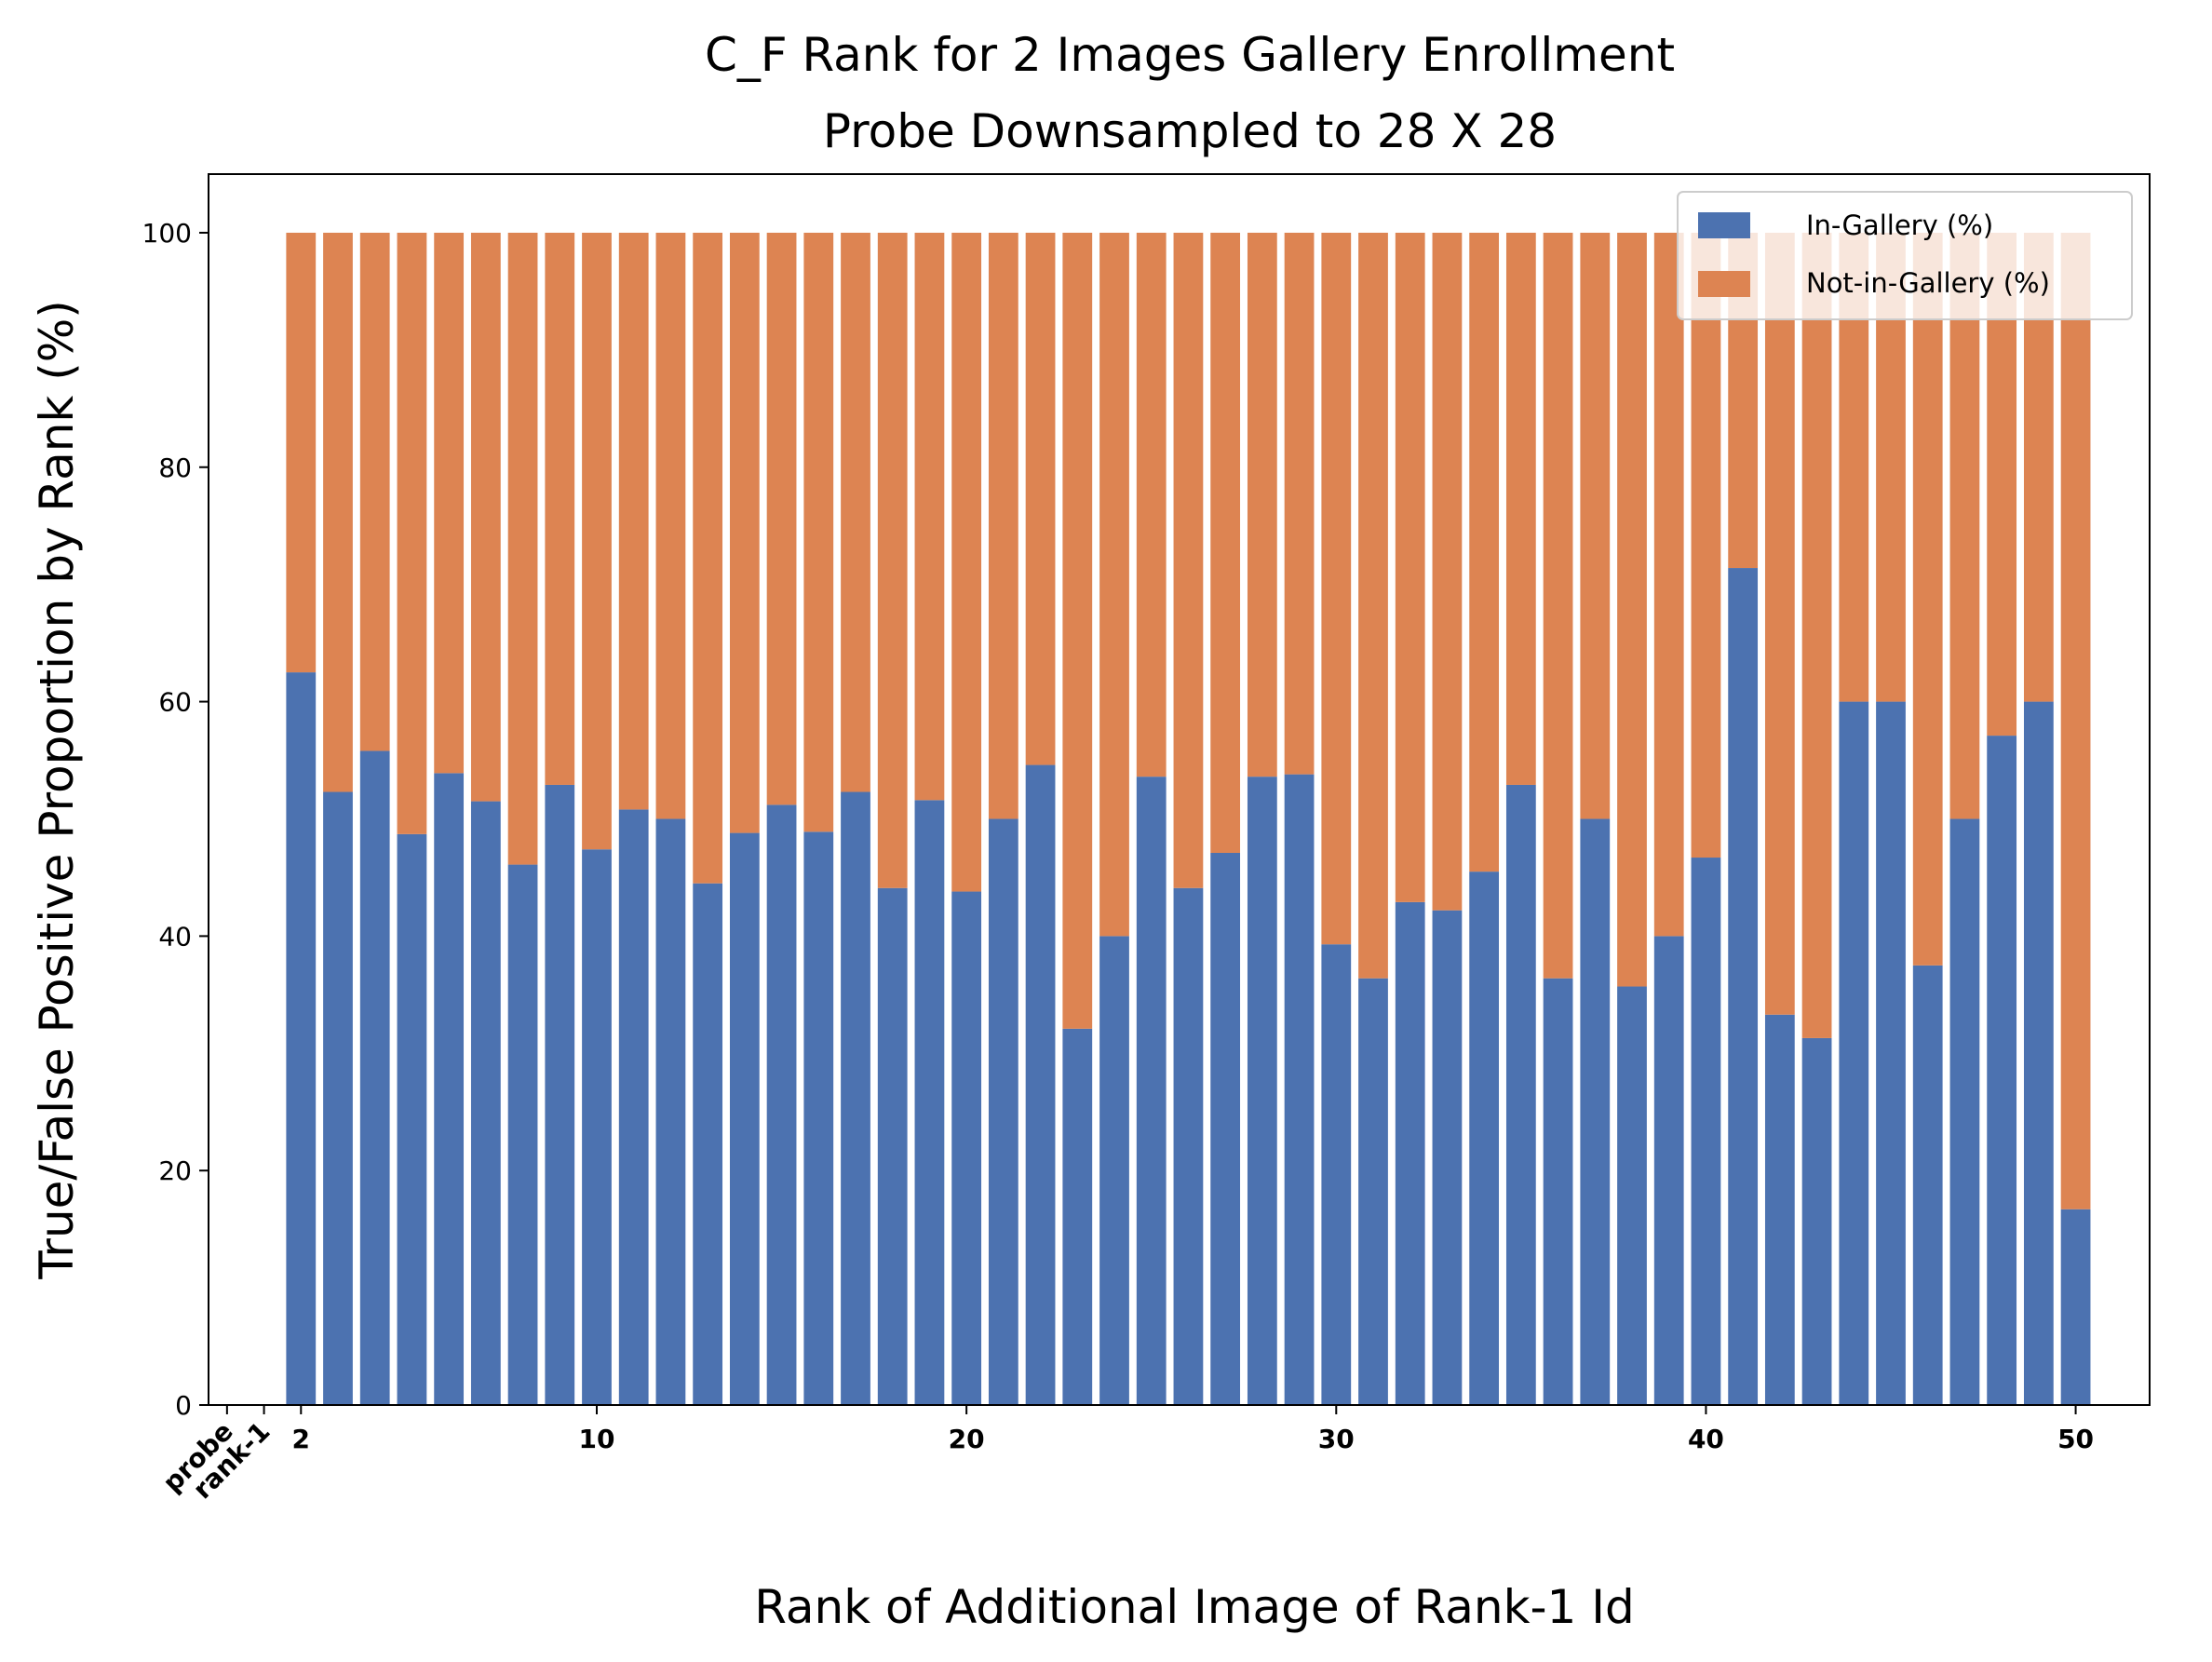  Describe the element at coordinates (2075, 1439) in the screenshot. I see `x-tick-label: 50` at that location.